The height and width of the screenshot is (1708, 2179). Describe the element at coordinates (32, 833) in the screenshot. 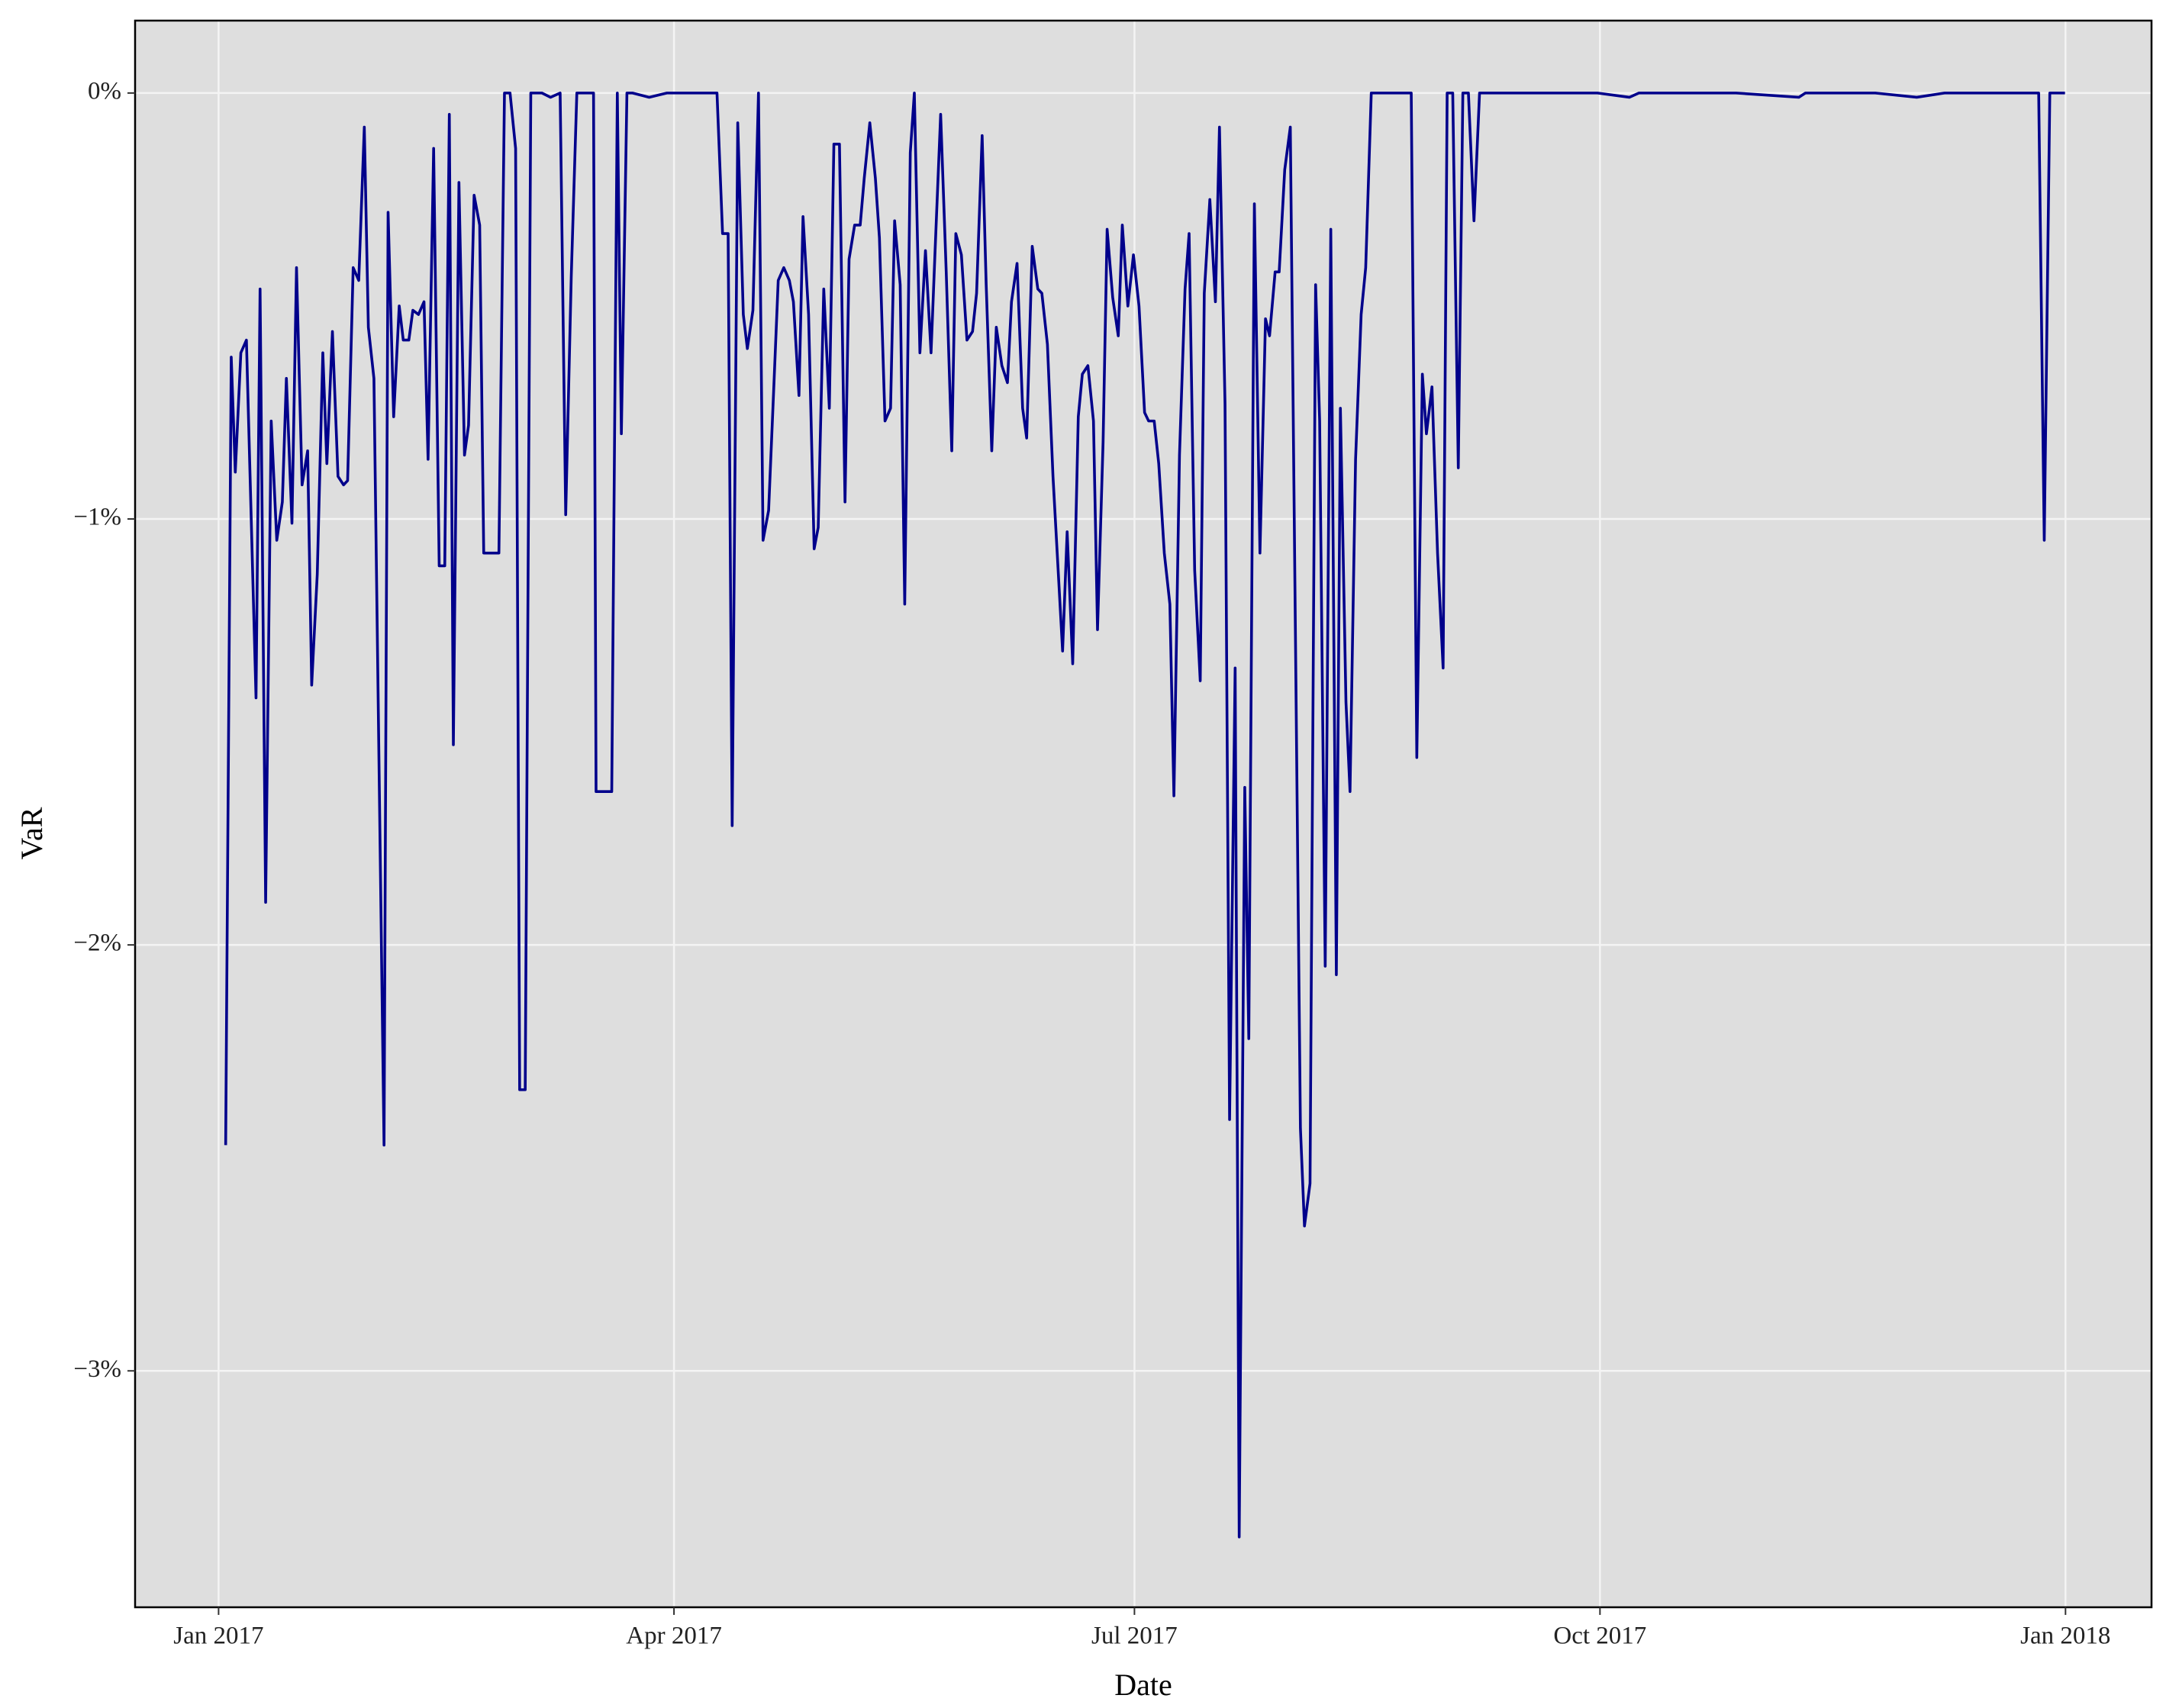

I see `y-axis-title: VaR` at that location.